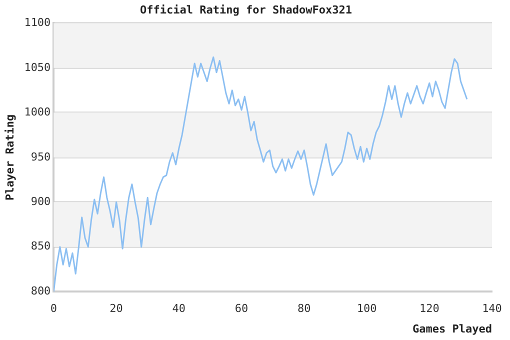 The image size is (510, 340). Describe the element at coordinates (37, 67) in the screenshot. I see `y-tick-label: 1050` at that location.